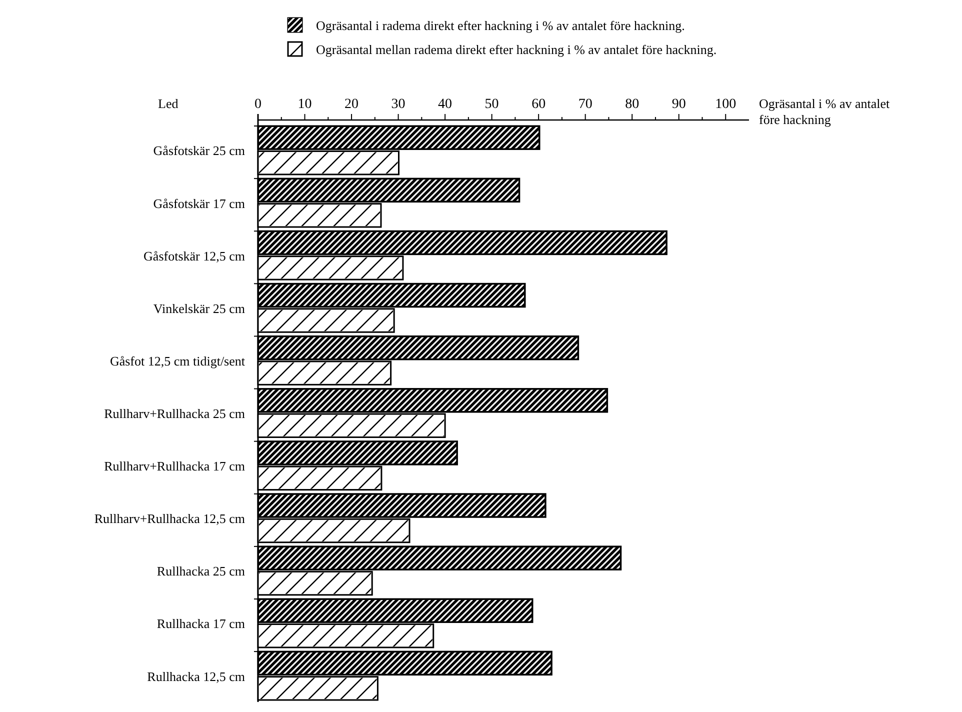  Describe the element at coordinates (824, 111) in the screenshot. I see `x-axis-title: Ogräsantal i % av antalet före hackning` at that location.